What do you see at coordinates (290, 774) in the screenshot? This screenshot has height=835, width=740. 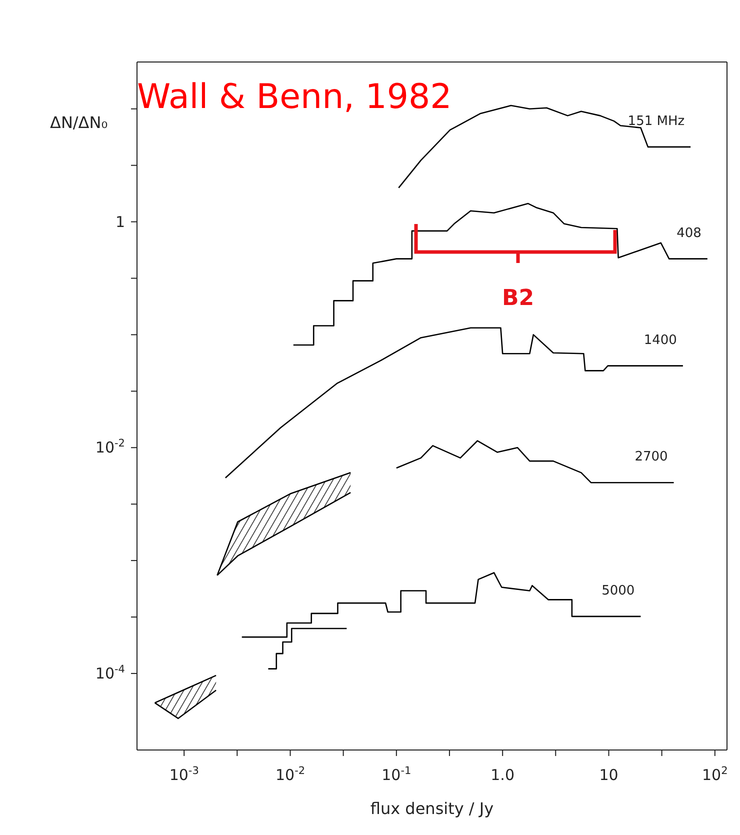 I see `x-tick-label: 10$^{-2}$` at bounding box center [290, 774].